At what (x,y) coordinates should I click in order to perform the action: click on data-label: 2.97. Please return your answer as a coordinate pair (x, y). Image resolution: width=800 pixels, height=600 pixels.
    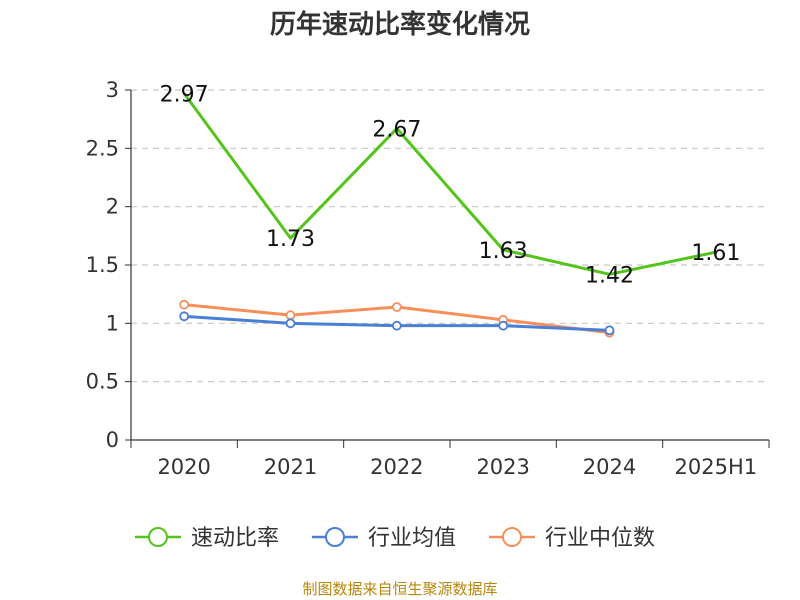
    Looking at the image, I should click on (184, 95).